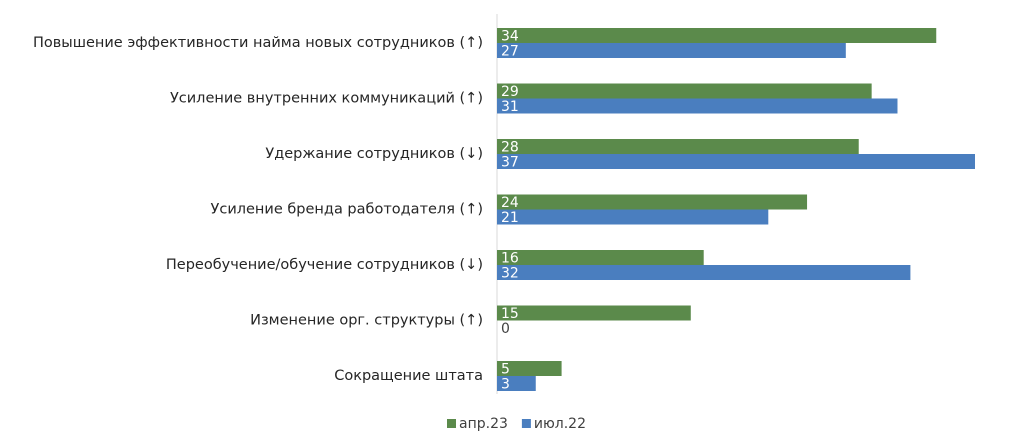 Image resolution: width=1024 pixels, height=442 pixels. Describe the element at coordinates (324, 265) in the screenshot. I see `category-label: Переобучение/обучение сотрудников (↓)` at that location.